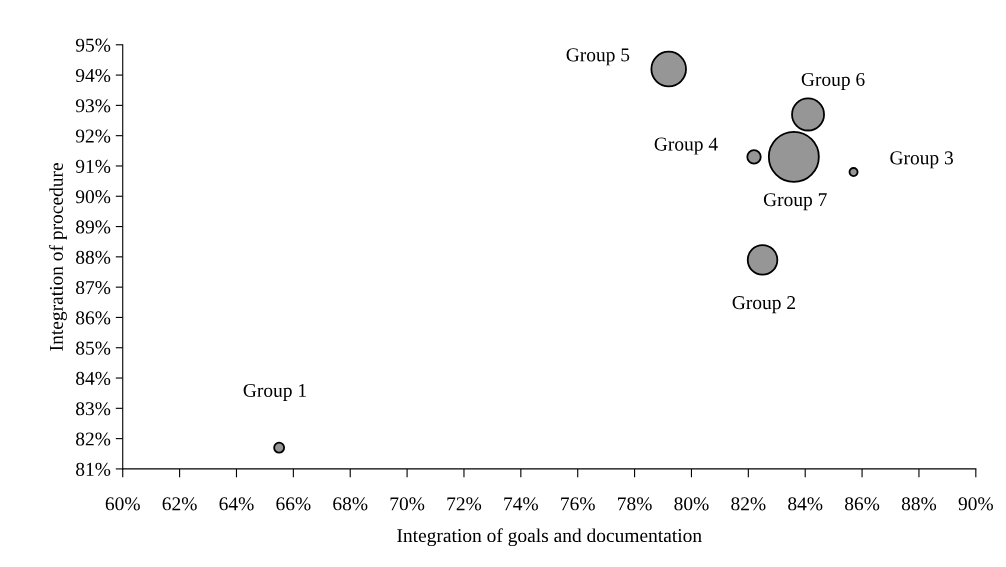 This screenshot has height=567, width=1006. I want to click on annotation: Group 3, so click(921, 160).